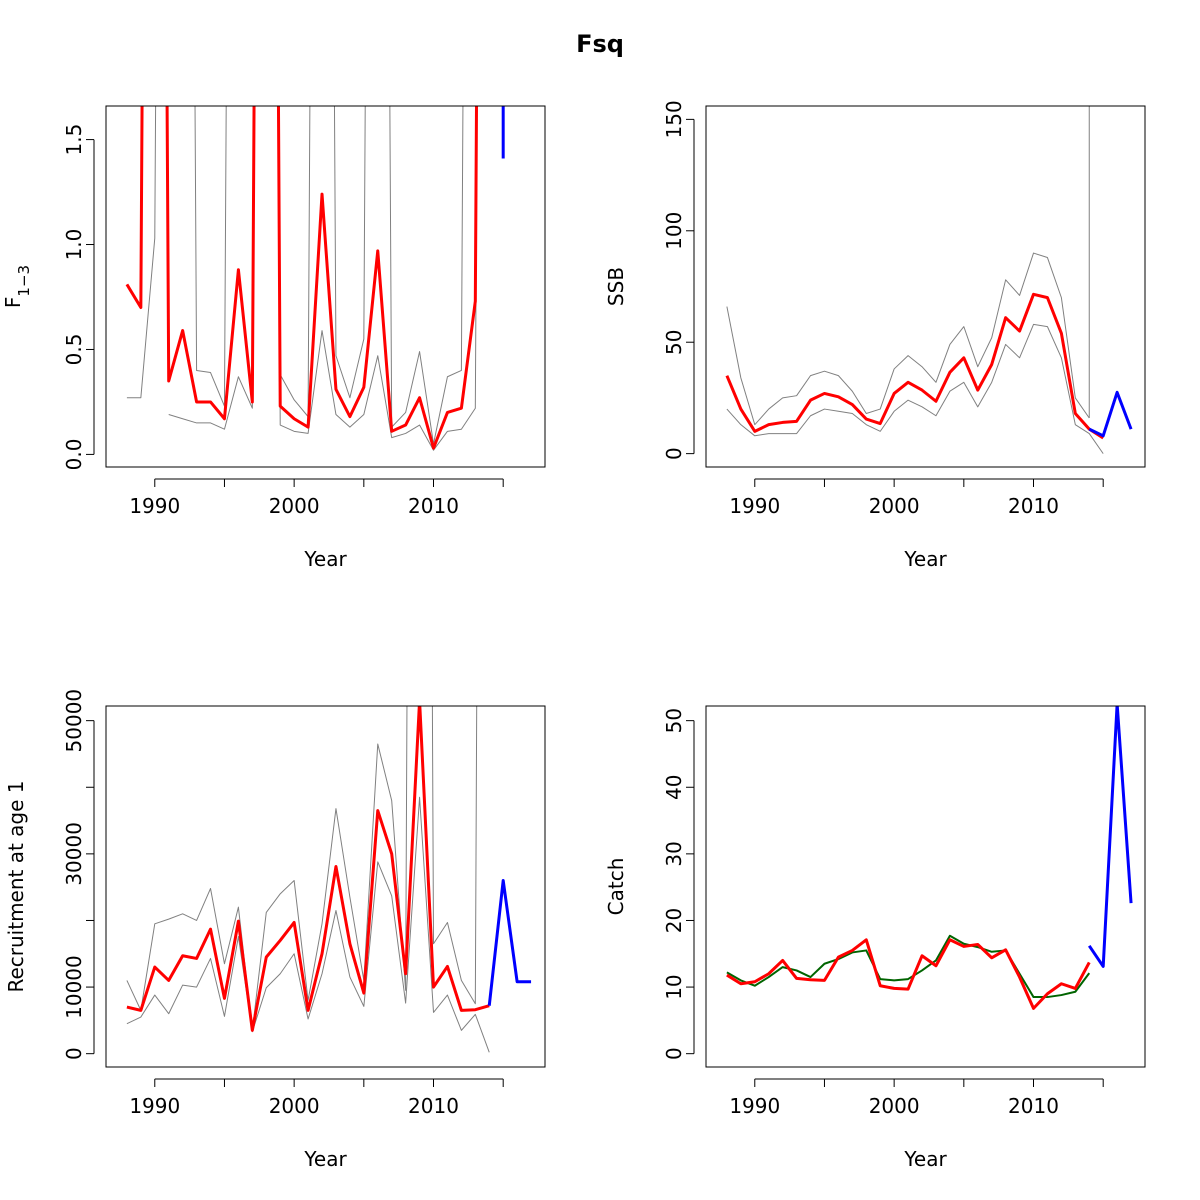 The image size is (1200, 1200). What do you see at coordinates (74, 854) in the screenshot?
I see `rec-y-tick-label: 30000` at bounding box center [74, 854].